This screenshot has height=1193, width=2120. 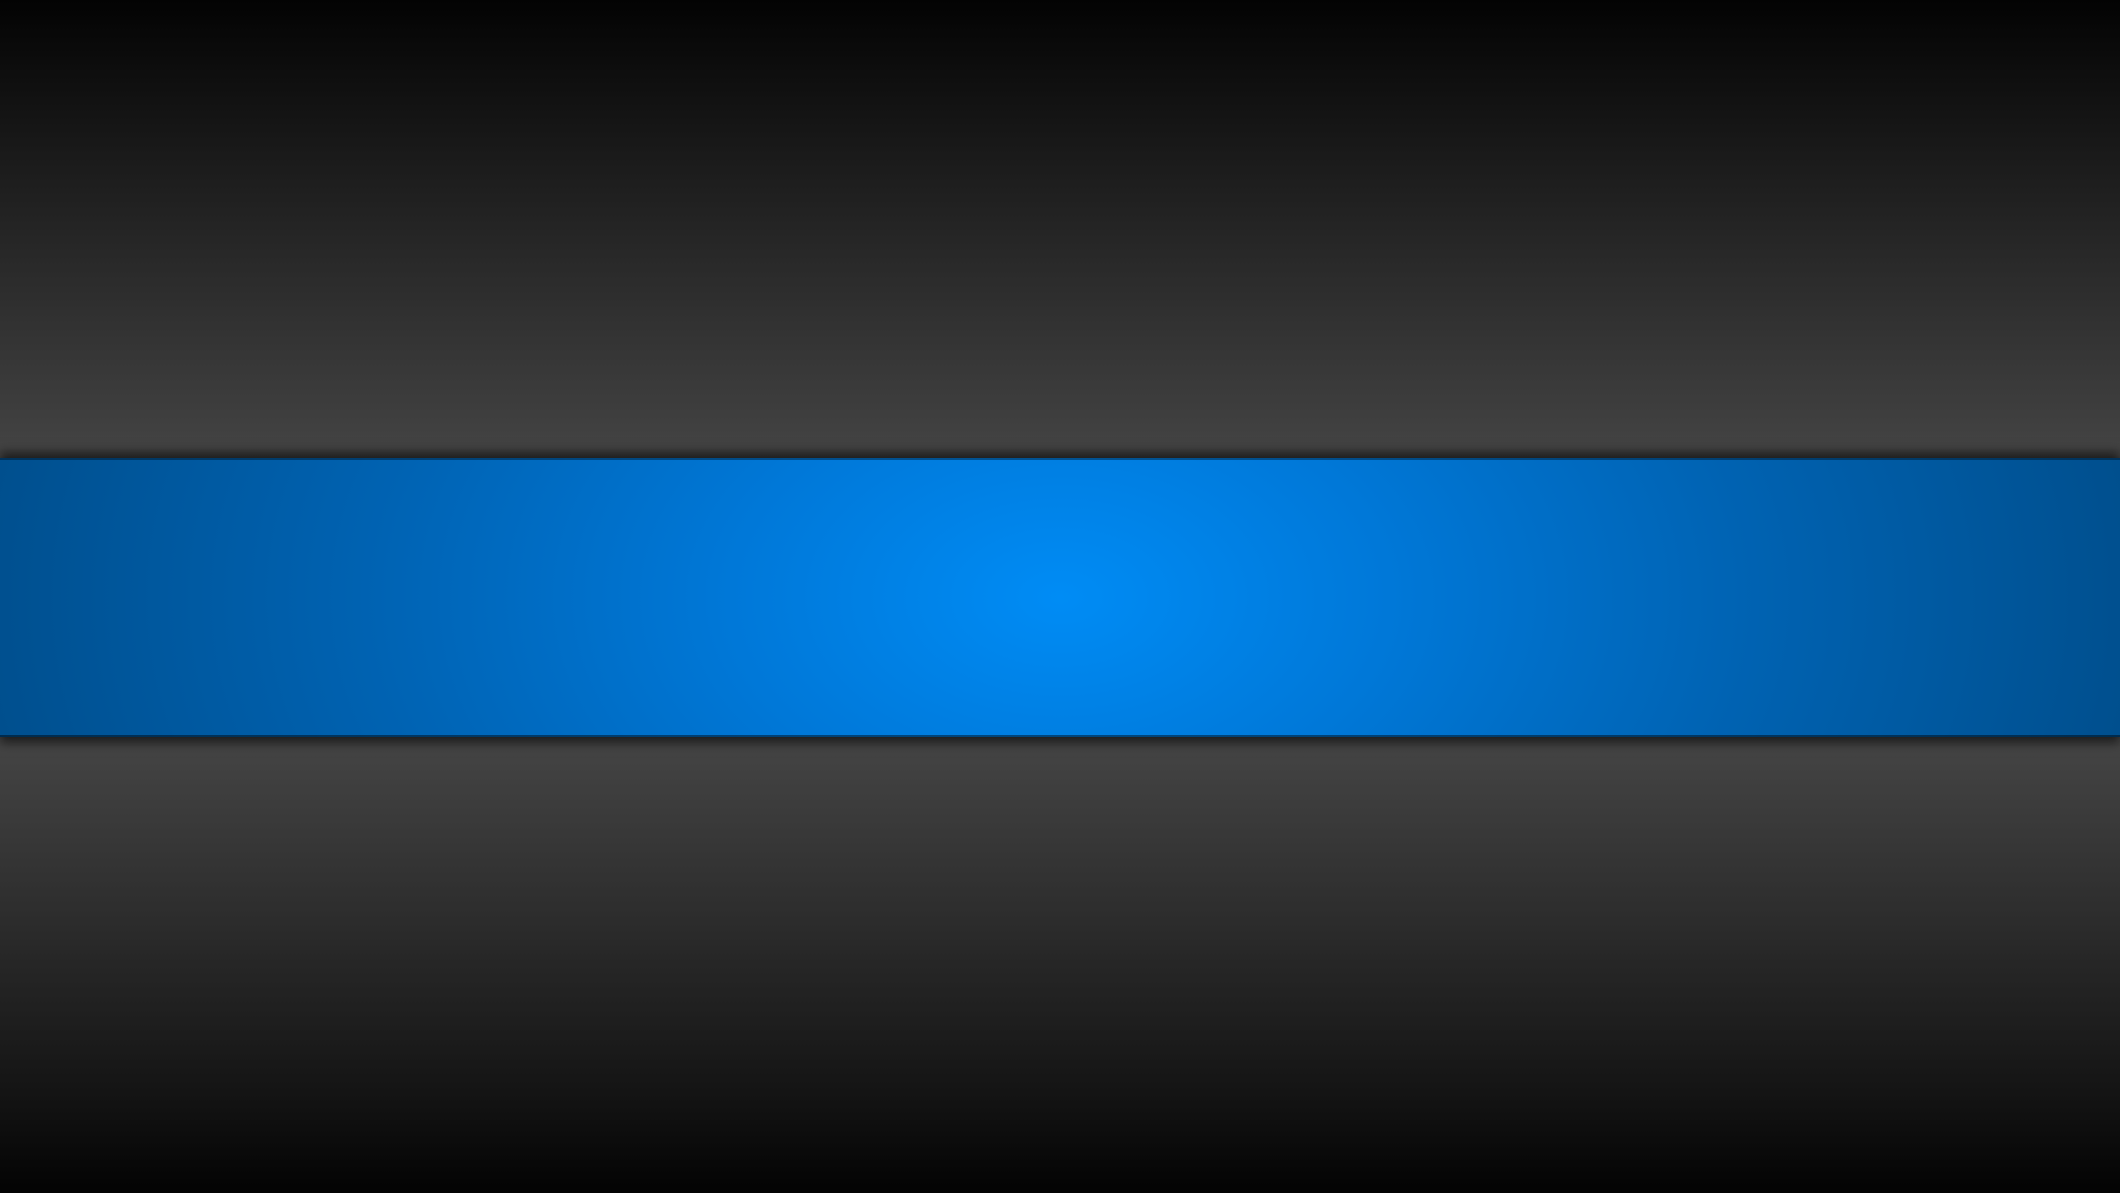 I want to click on blue-band-bottom-edge, so click(x=1060, y=736).